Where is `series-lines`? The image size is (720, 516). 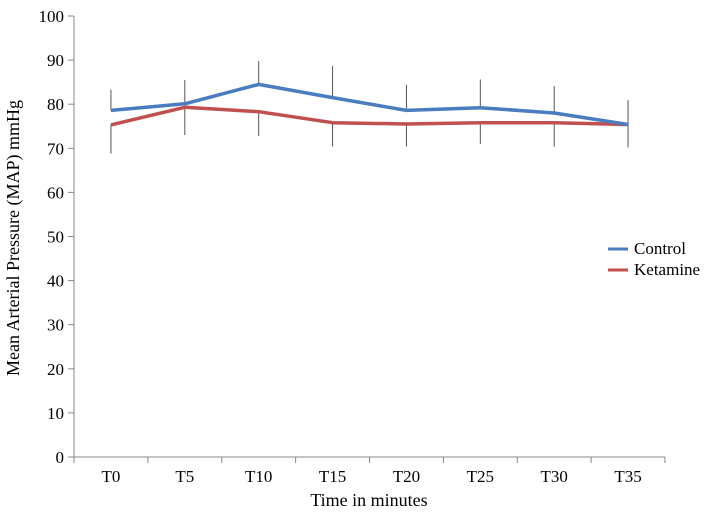 series-lines is located at coordinates (369, 104).